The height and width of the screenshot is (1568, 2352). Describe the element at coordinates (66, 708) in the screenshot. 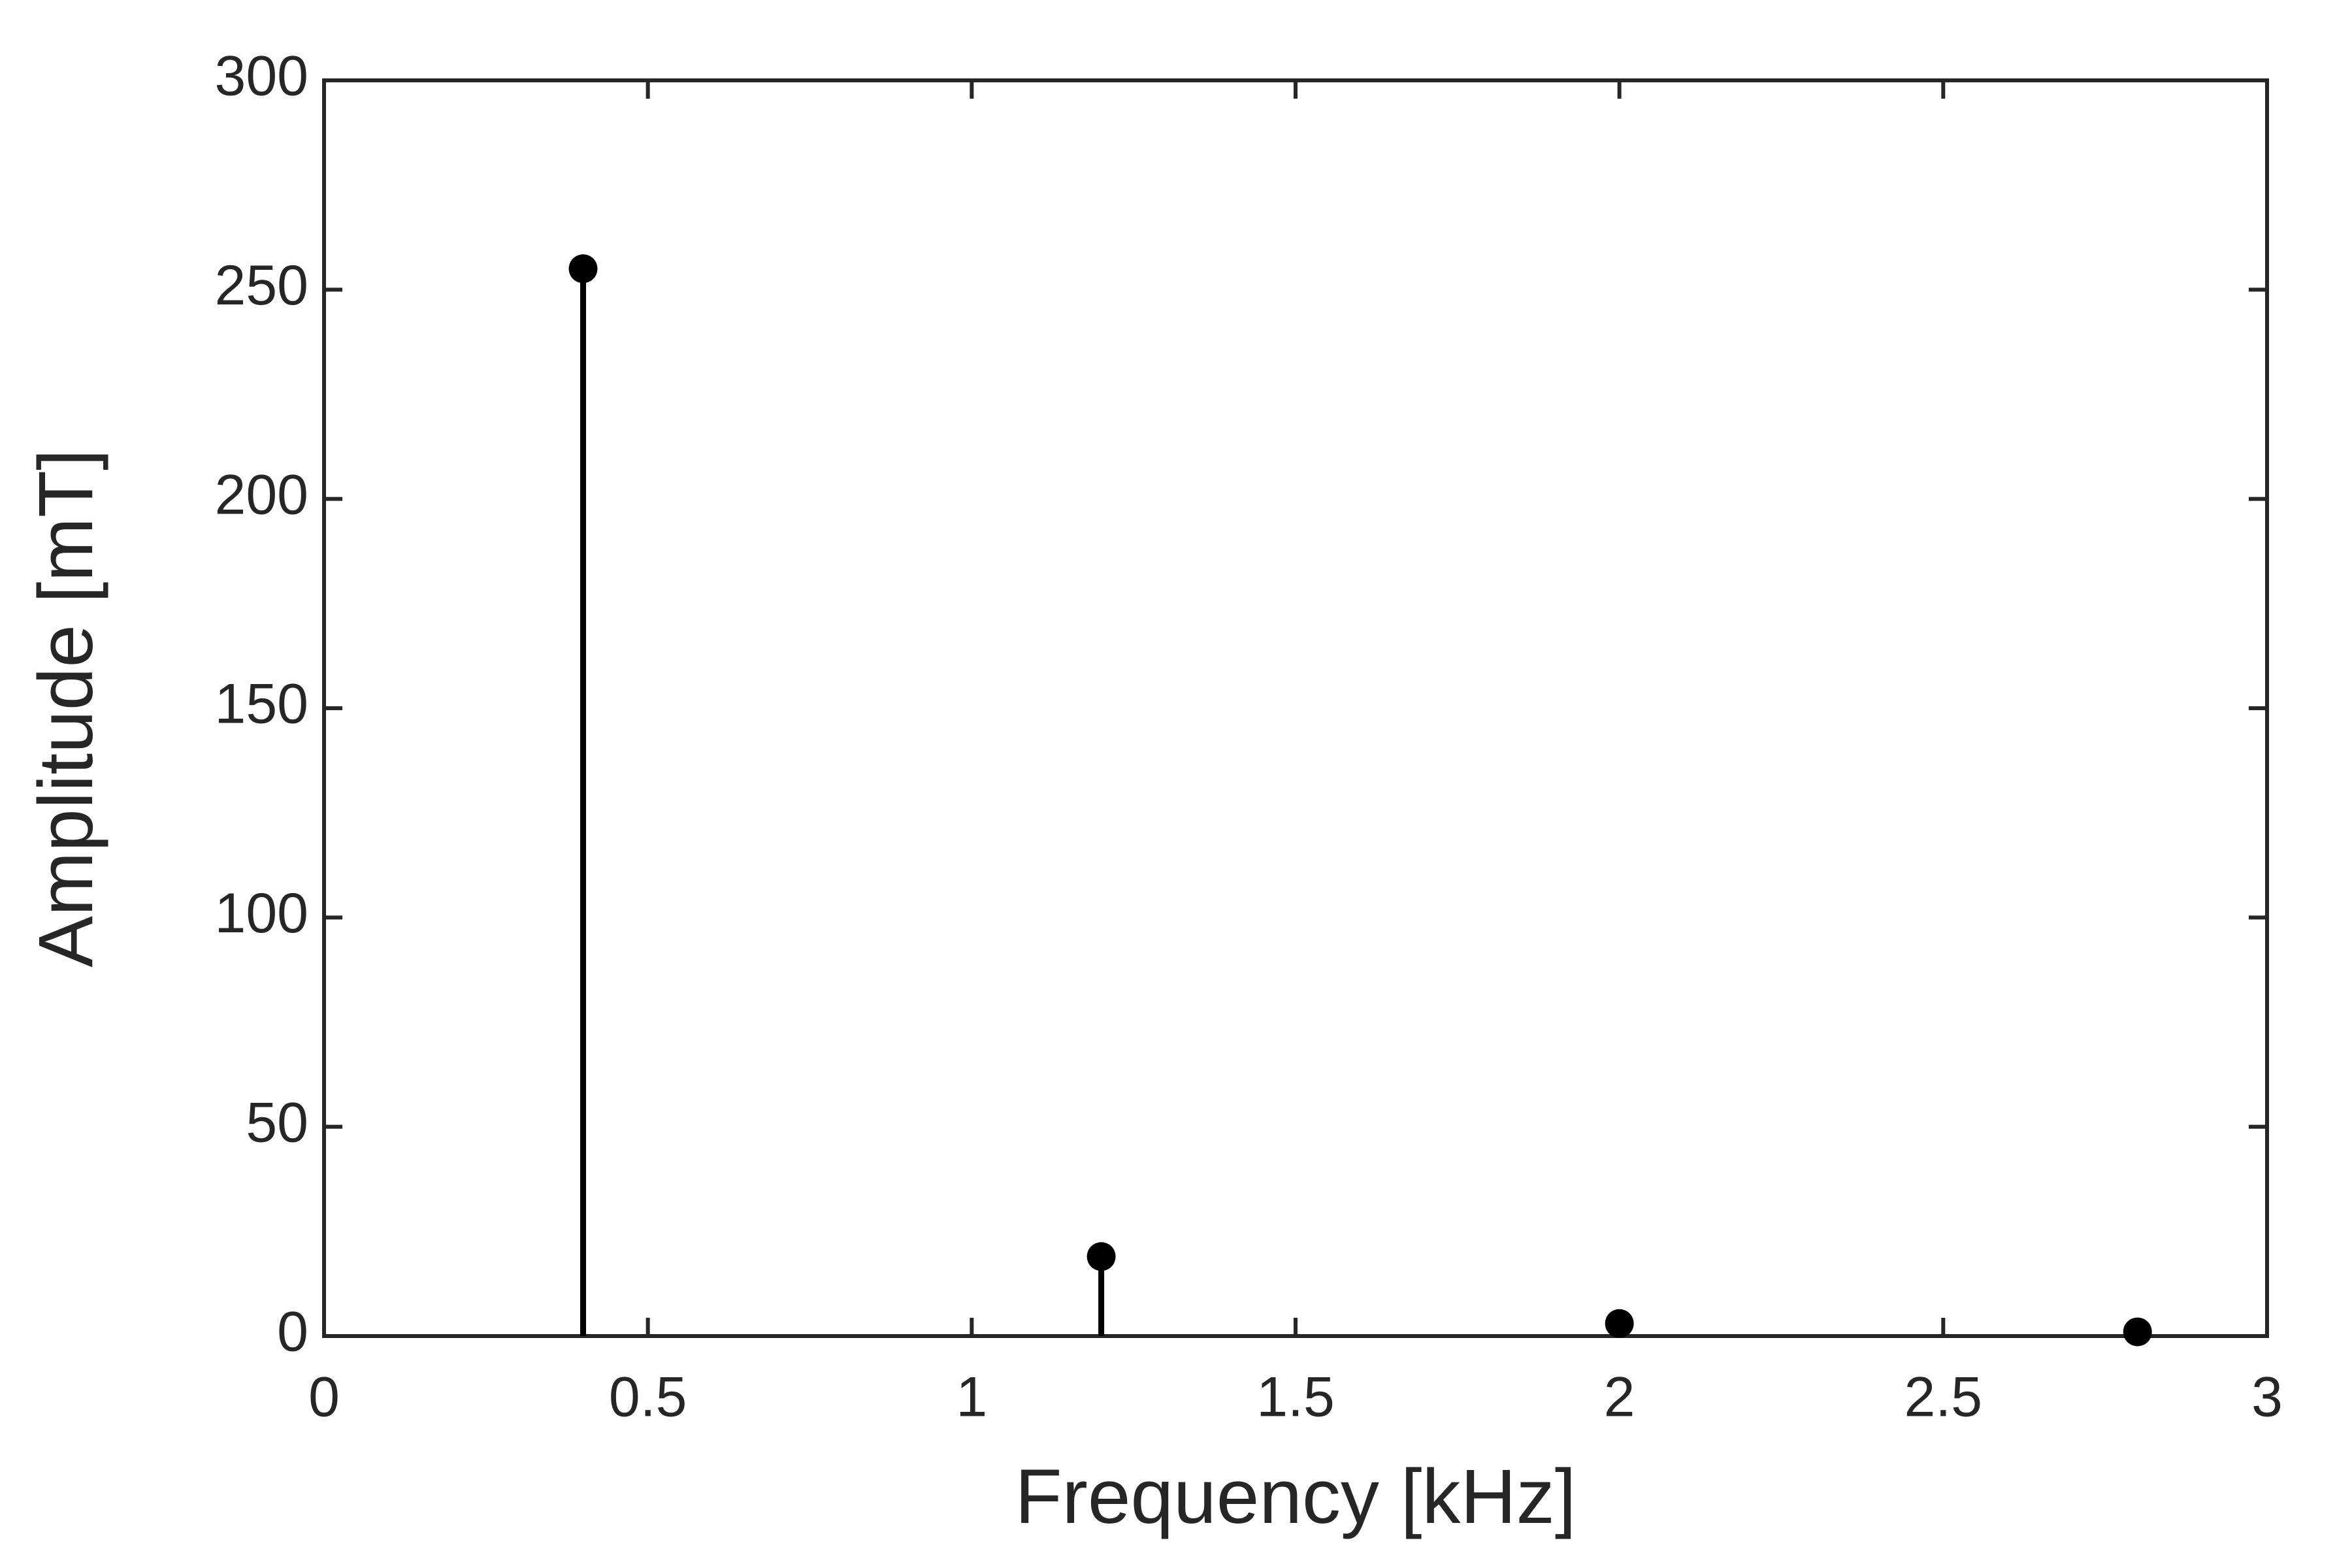

I see `y-axis-label: Amplitude [mT]` at that location.